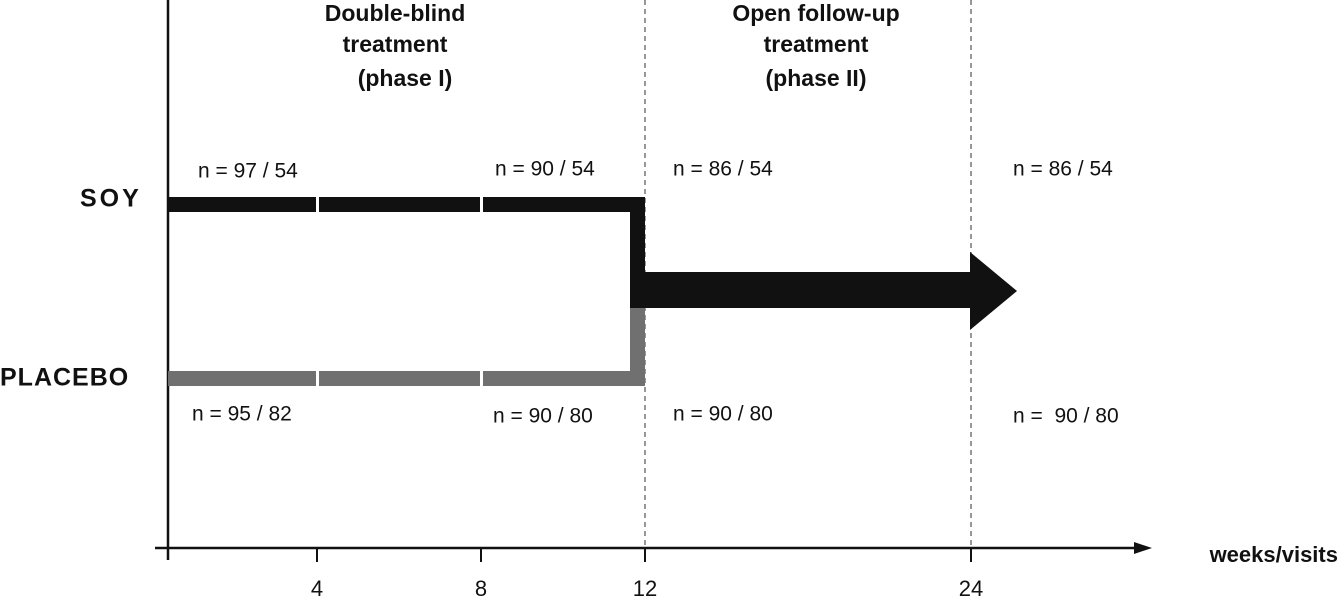 This screenshot has height=601, width=1340. What do you see at coordinates (545, 169) in the screenshot?
I see `count-label: n = 90 / 54` at bounding box center [545, 169].